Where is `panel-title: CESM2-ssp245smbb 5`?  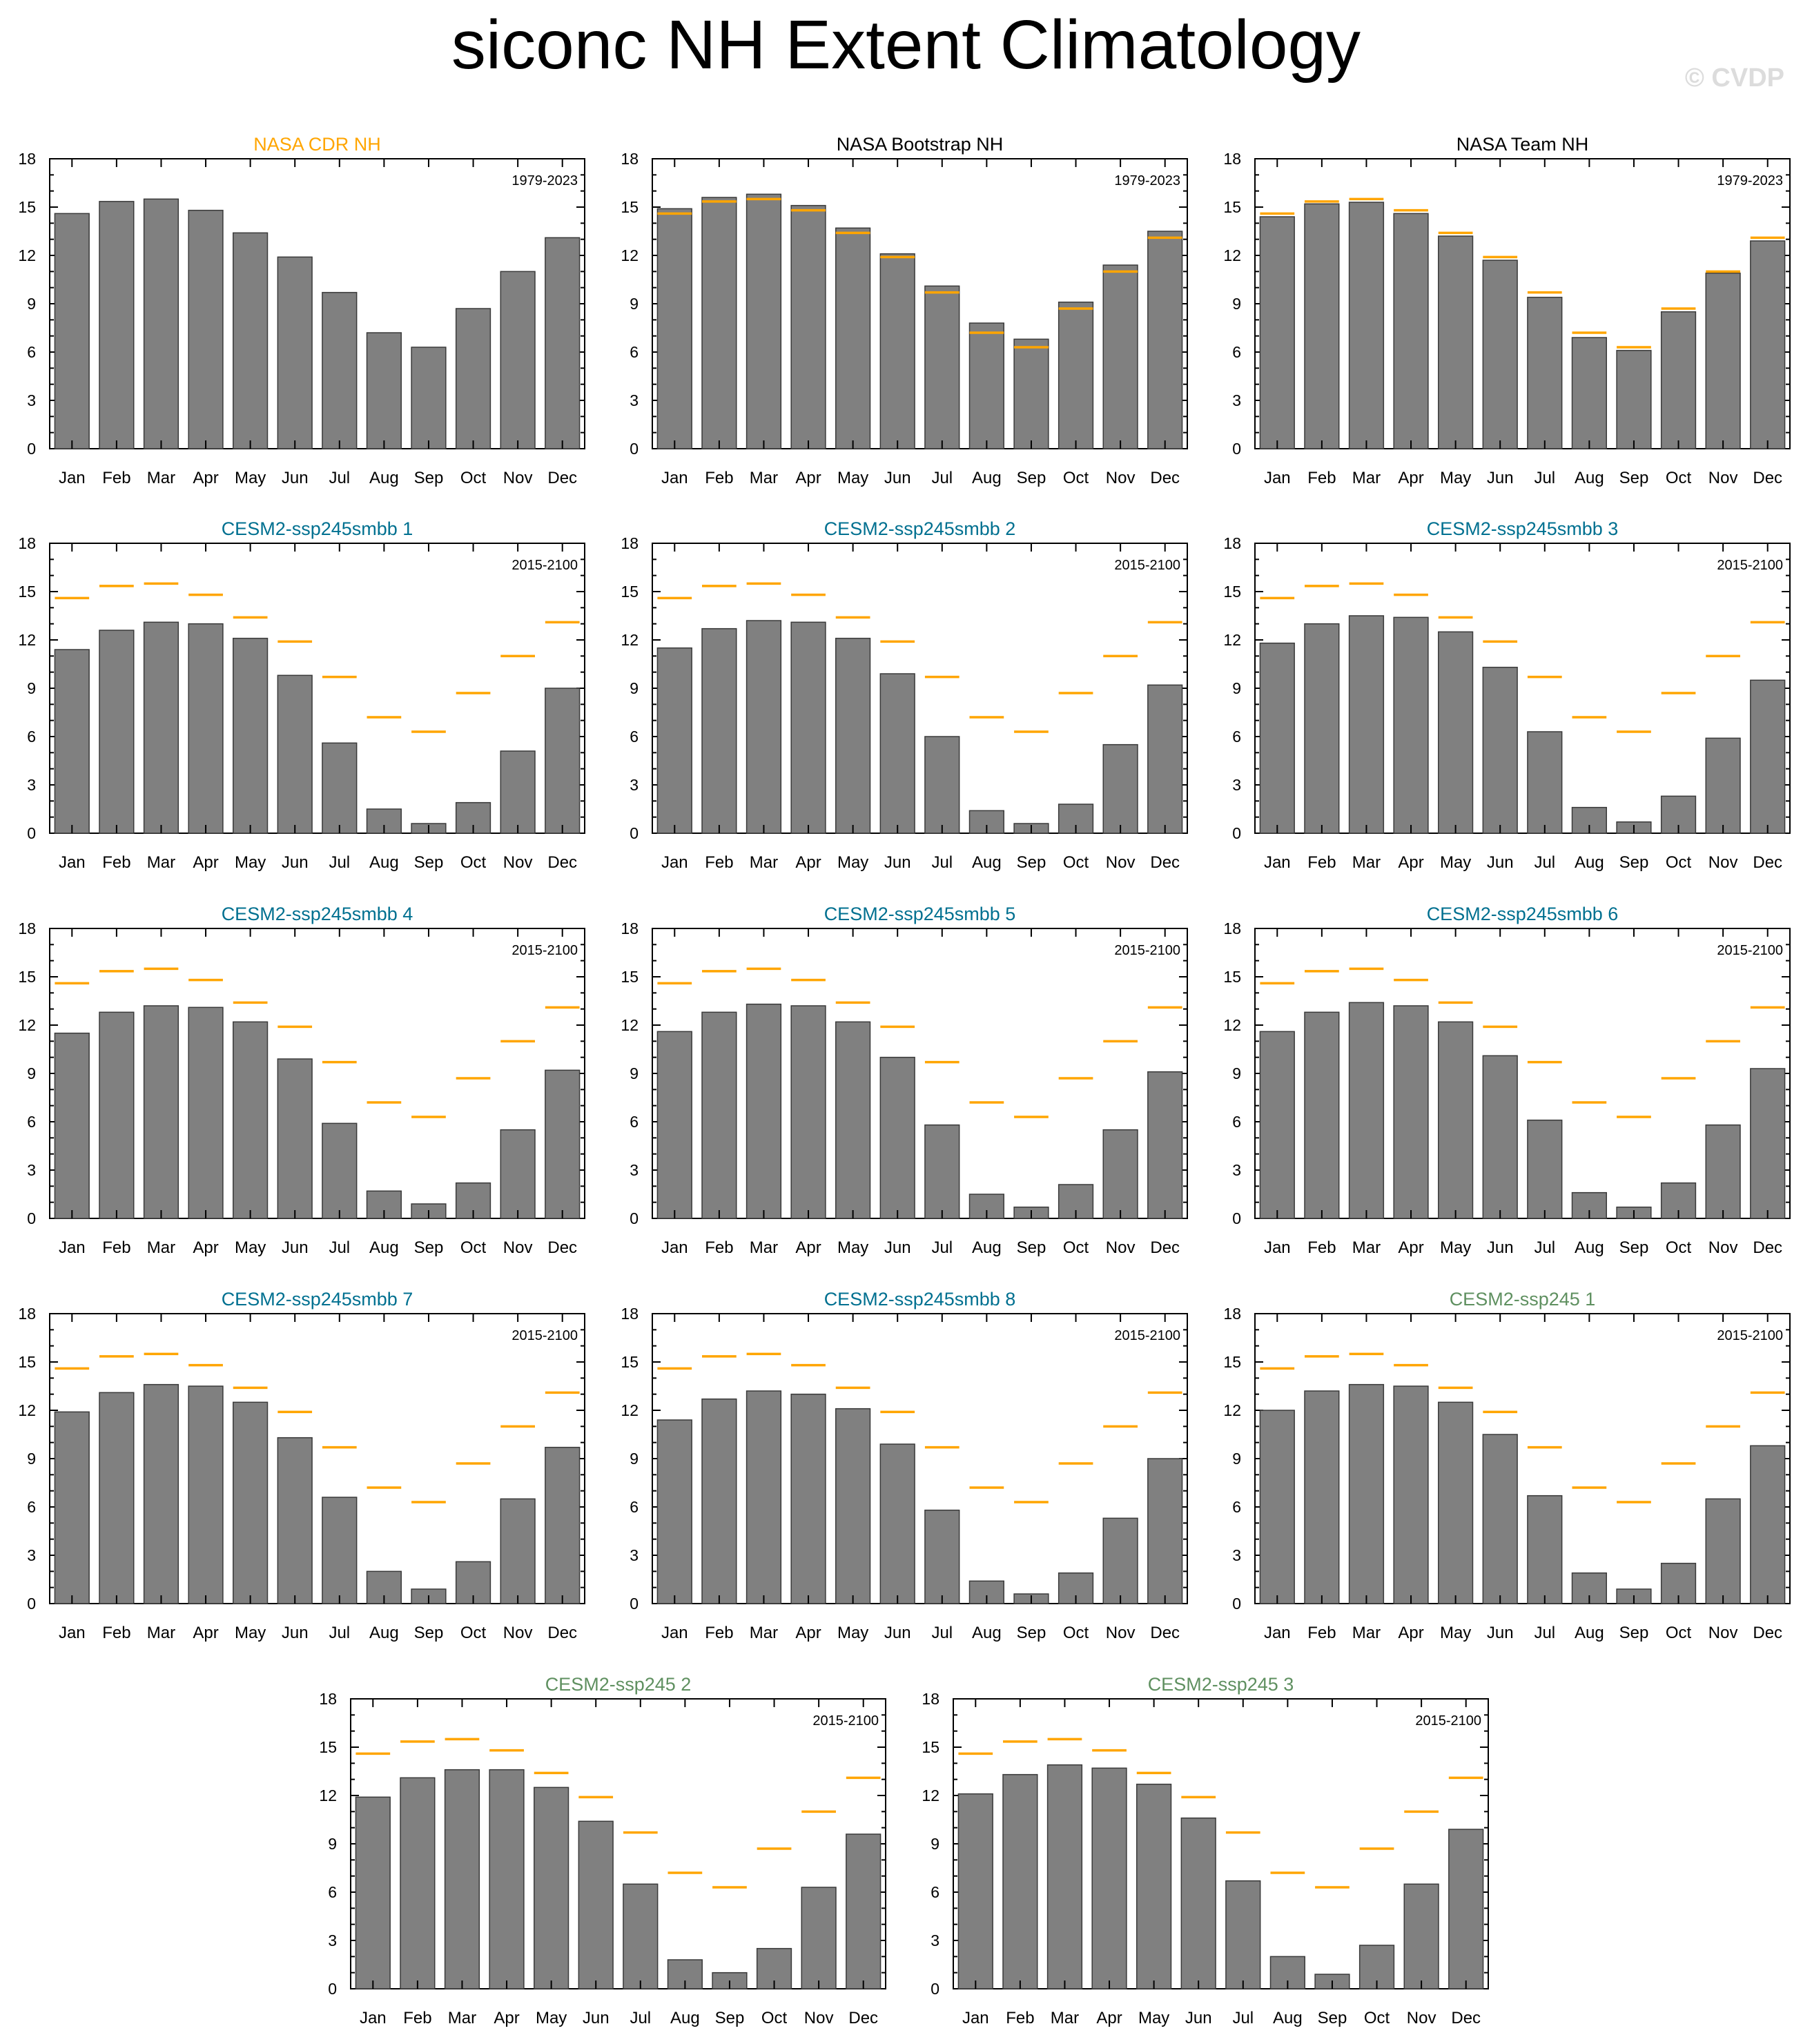
panel-title: CESM2-ssp245smbb 5 is located at coordinates (920, 914).